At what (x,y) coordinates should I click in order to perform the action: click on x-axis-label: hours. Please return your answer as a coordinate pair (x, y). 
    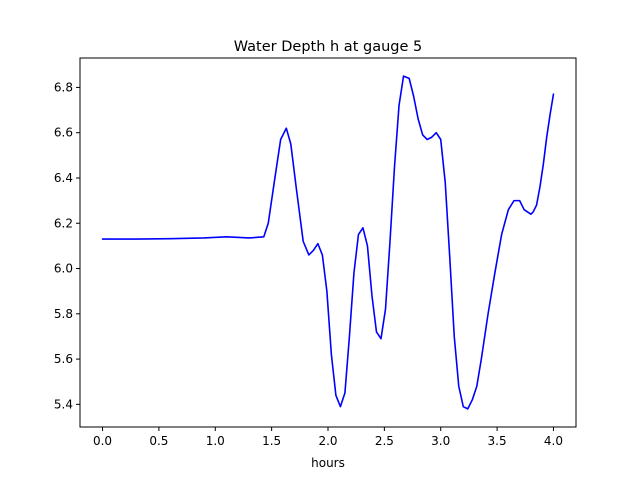
    Looking at the image, I should click on (328, 463).